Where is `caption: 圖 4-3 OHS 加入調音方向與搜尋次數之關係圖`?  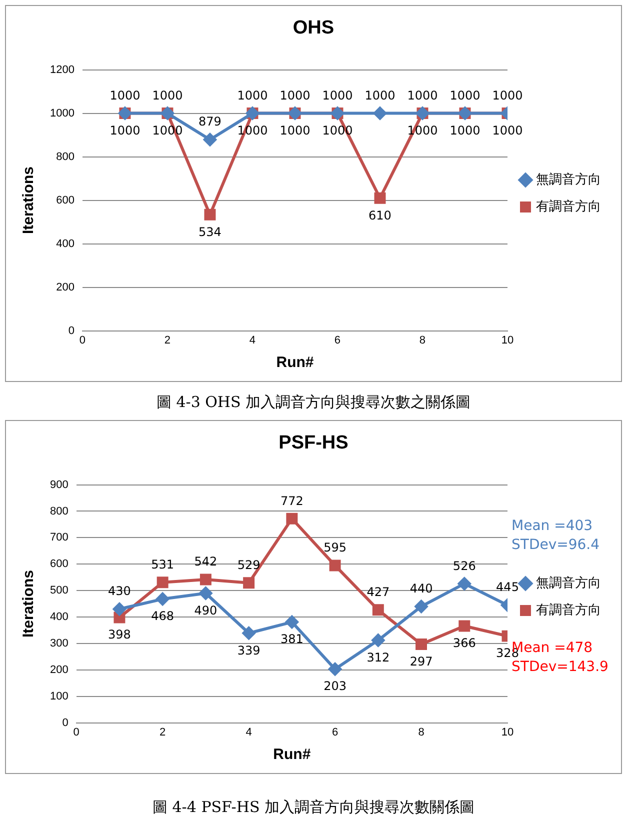 caption: 圖 4-3 OHS 加入調音方向與搜尋次數之關係圖 is located at coordinates (313, 402).